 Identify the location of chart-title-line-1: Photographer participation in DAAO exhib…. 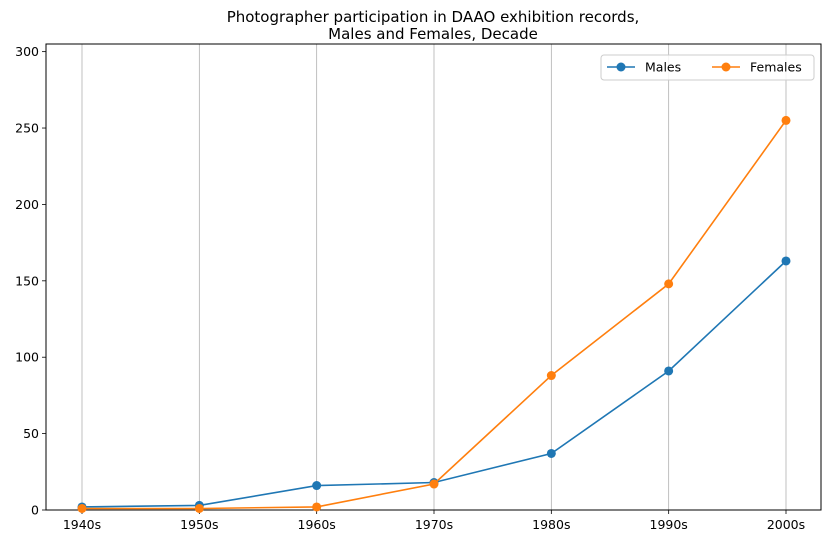
(433, 17).